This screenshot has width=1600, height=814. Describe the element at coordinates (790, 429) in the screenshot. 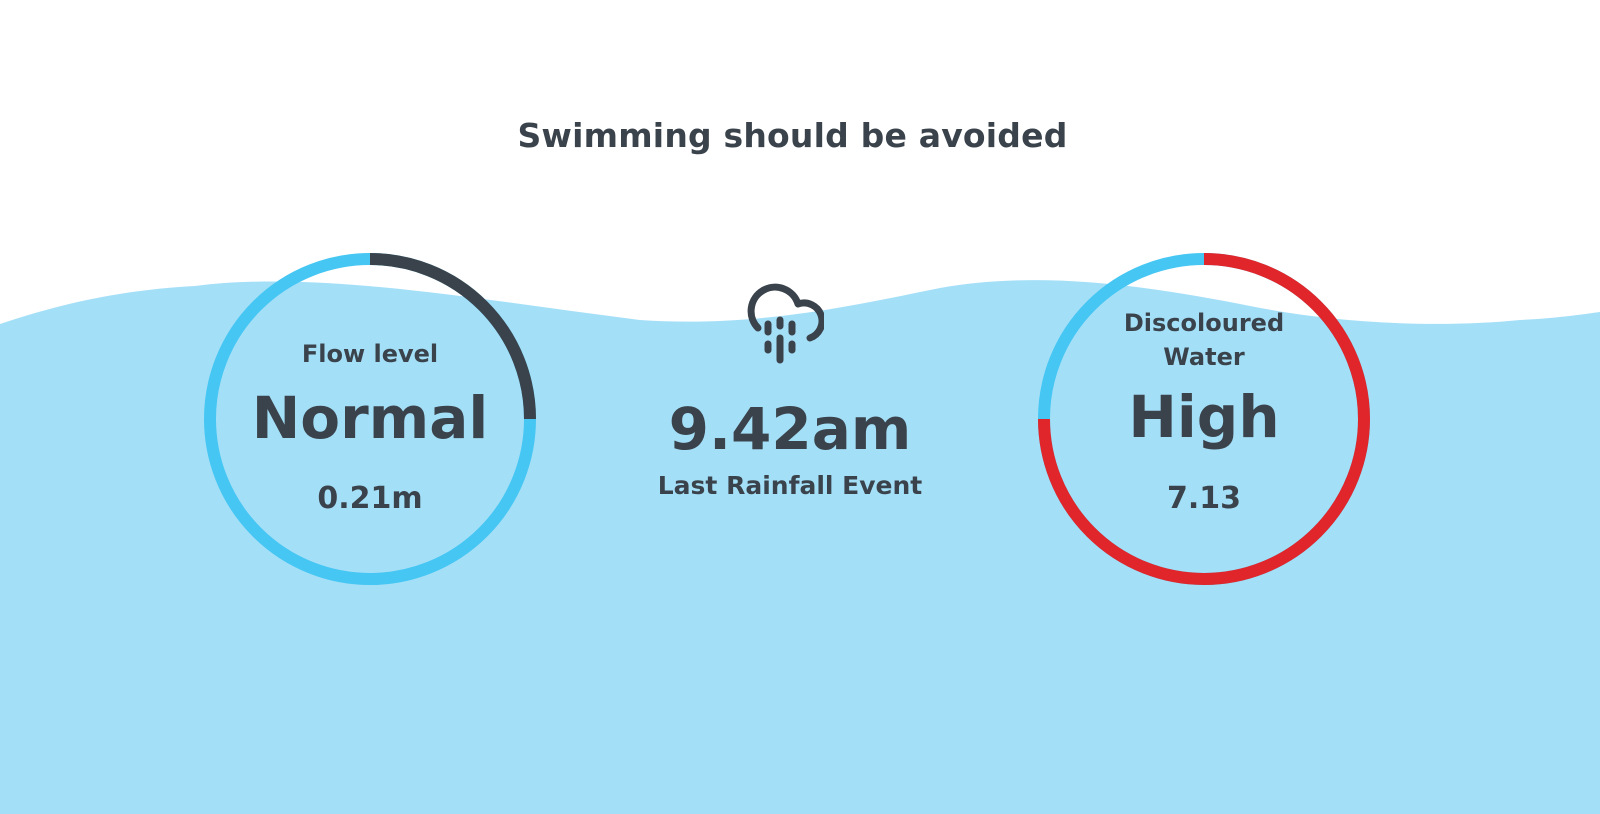

I see `last-rainfall-time: 9.42am` at that location.